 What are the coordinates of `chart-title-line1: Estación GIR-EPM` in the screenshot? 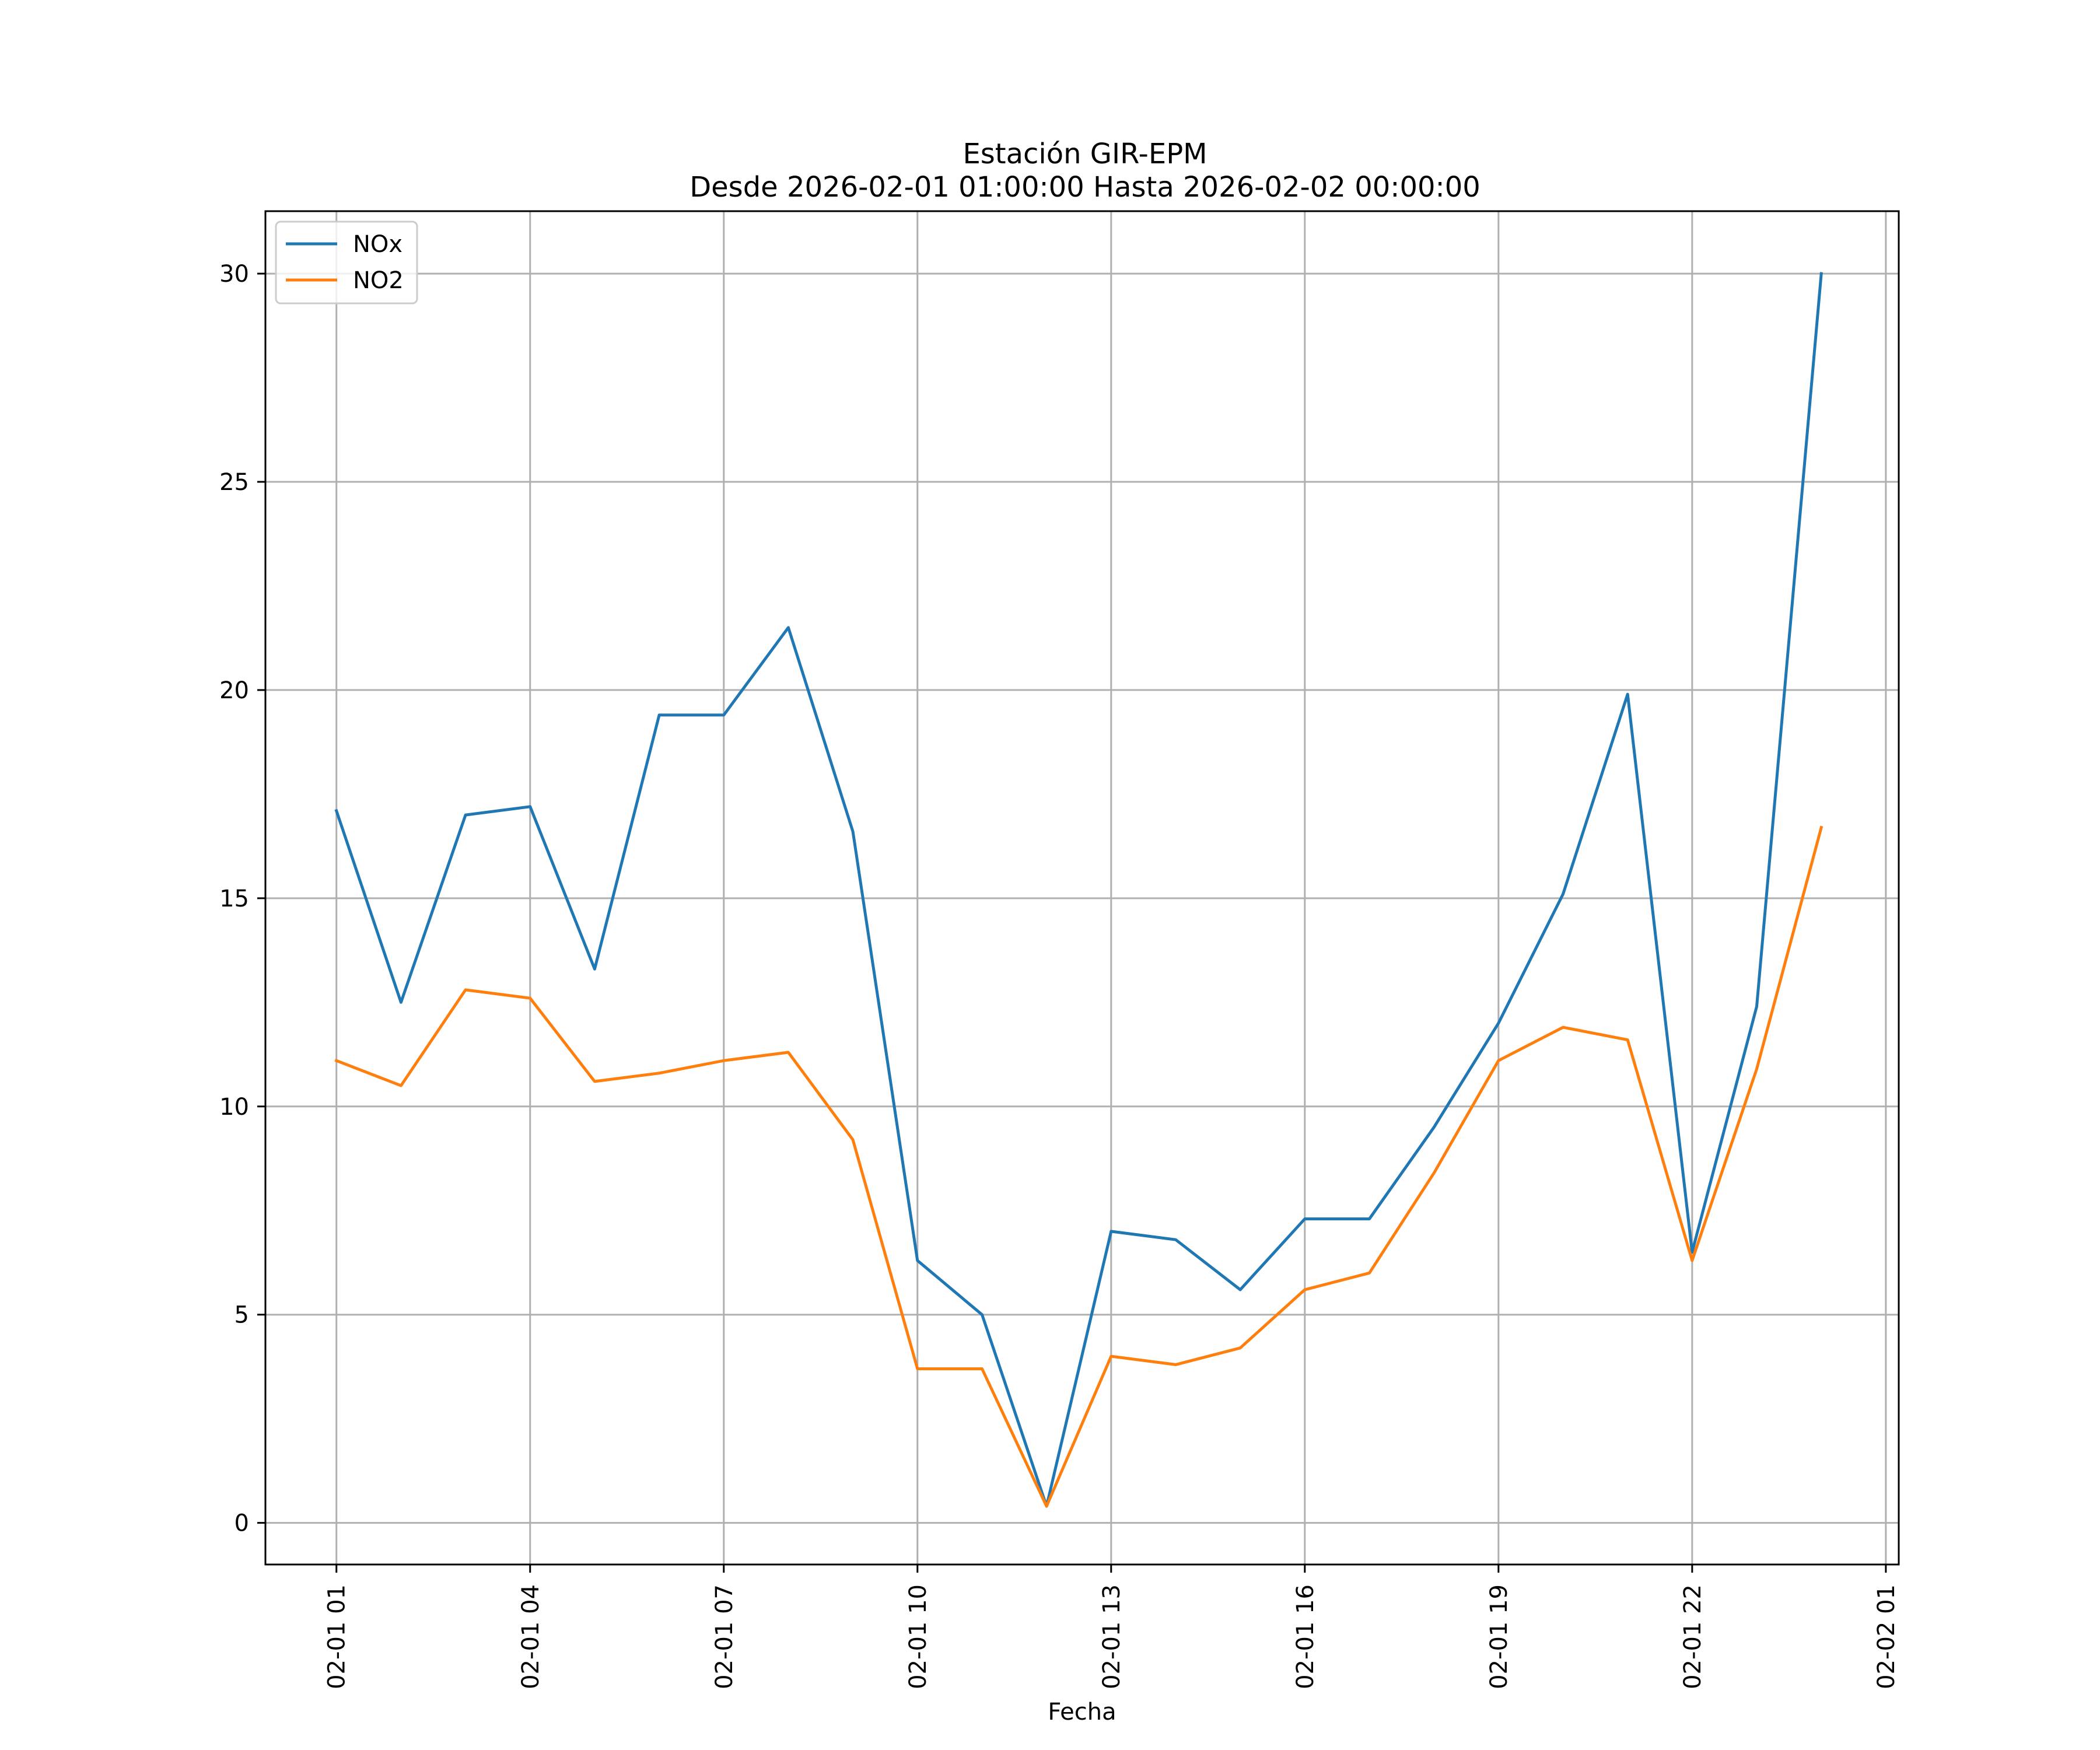 It's located at (1085, 154).